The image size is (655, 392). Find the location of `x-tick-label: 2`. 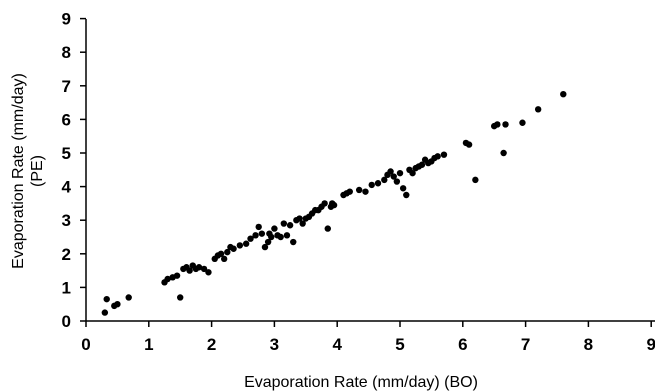

x-tick-label: 2 is located at coordinates (211, 344).